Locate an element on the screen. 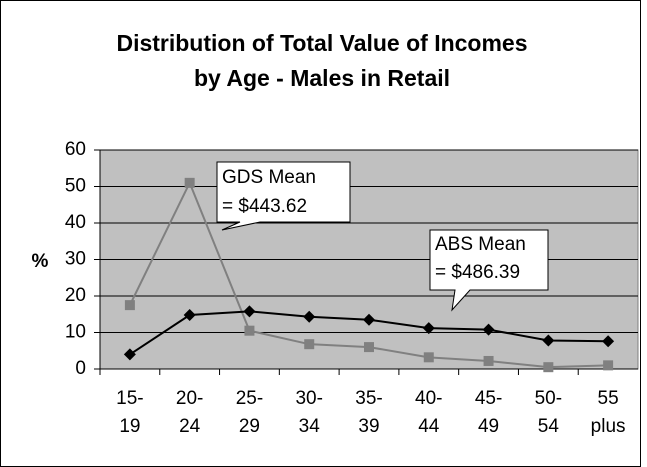 This screenshot has height=467, width=647. y-tick-label: 0 is located at coordinates (80, 368).